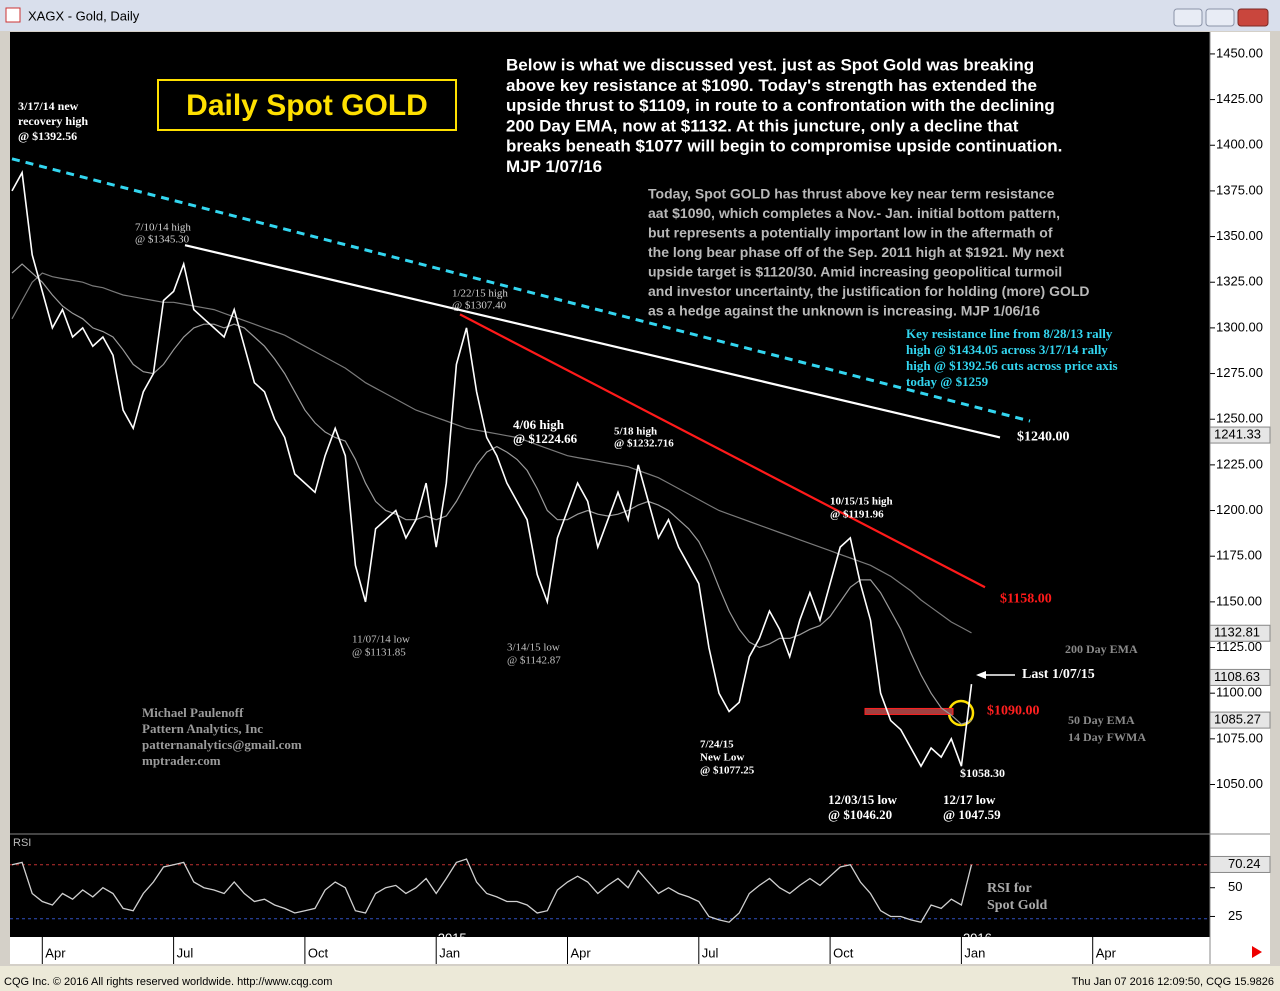 Image resolution: width=1280 pixels, height=991 pixels. I want to click on annotation: 4/06 high, so click(539, 424).